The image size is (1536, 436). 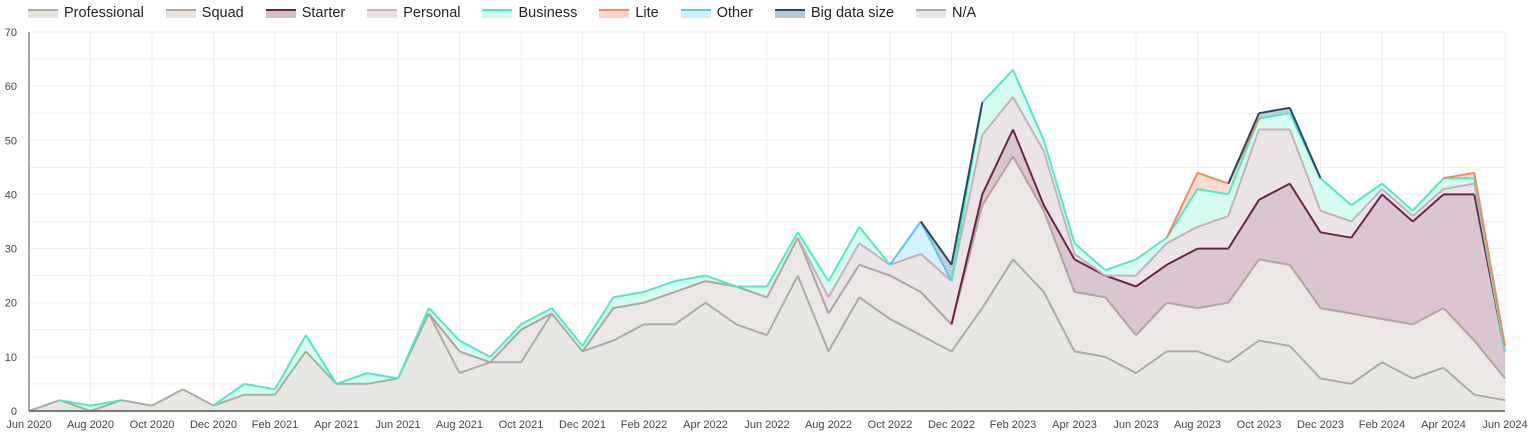 I want to click on x-tick-label: Feb 2024, so click(x=1382, y=425).